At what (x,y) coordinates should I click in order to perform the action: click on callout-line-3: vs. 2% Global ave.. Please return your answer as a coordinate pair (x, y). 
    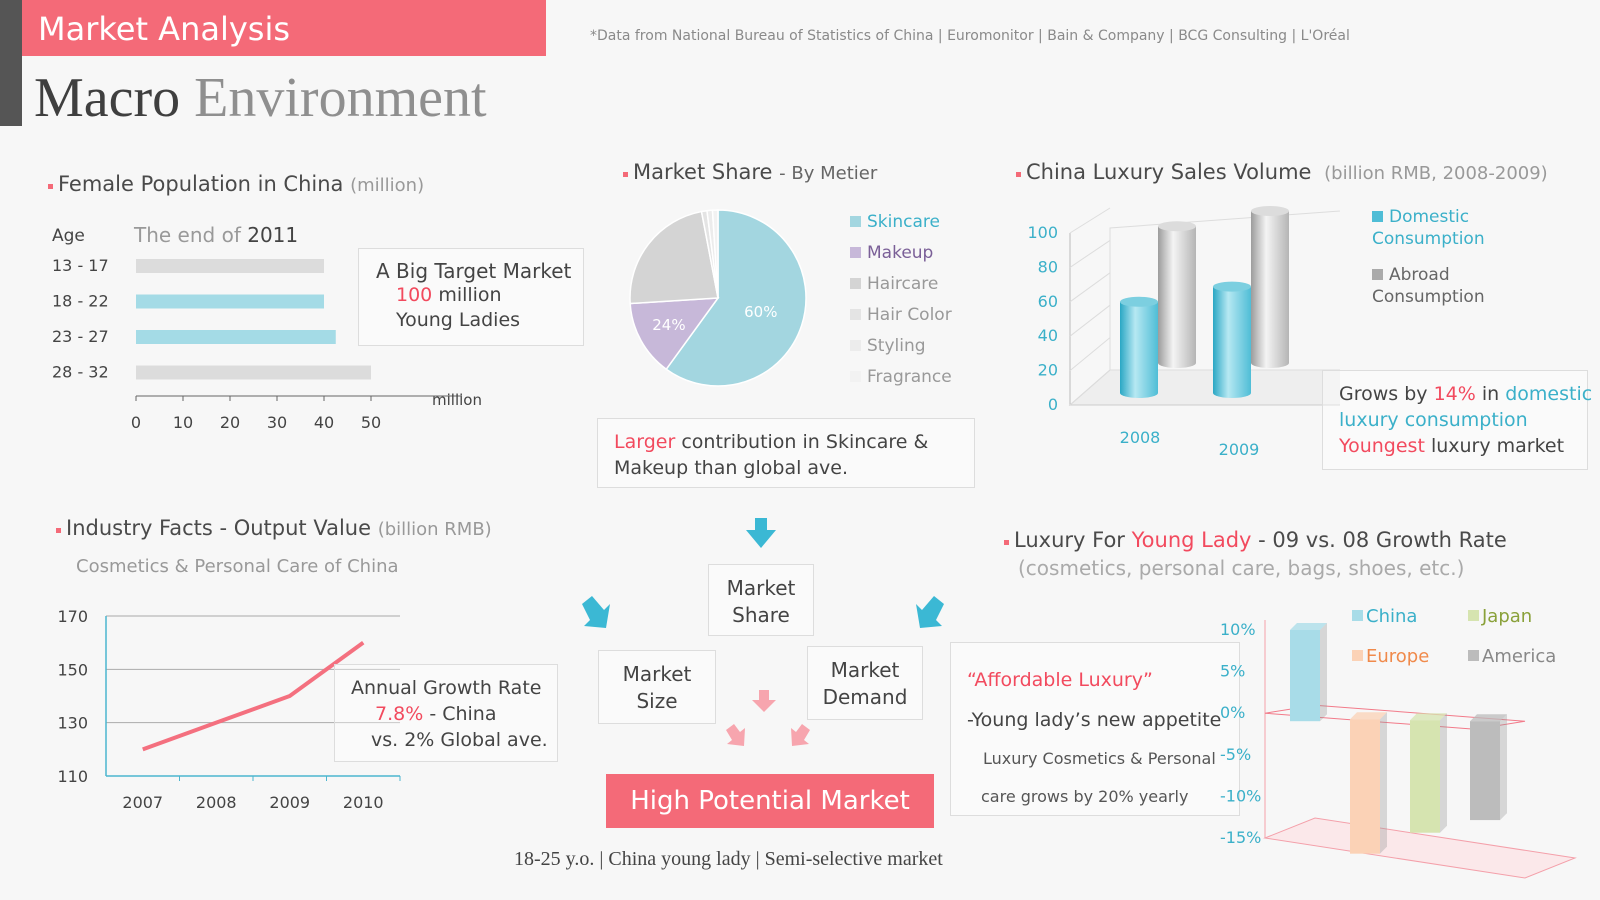
    Looking at the image, I should click on (459, 740).